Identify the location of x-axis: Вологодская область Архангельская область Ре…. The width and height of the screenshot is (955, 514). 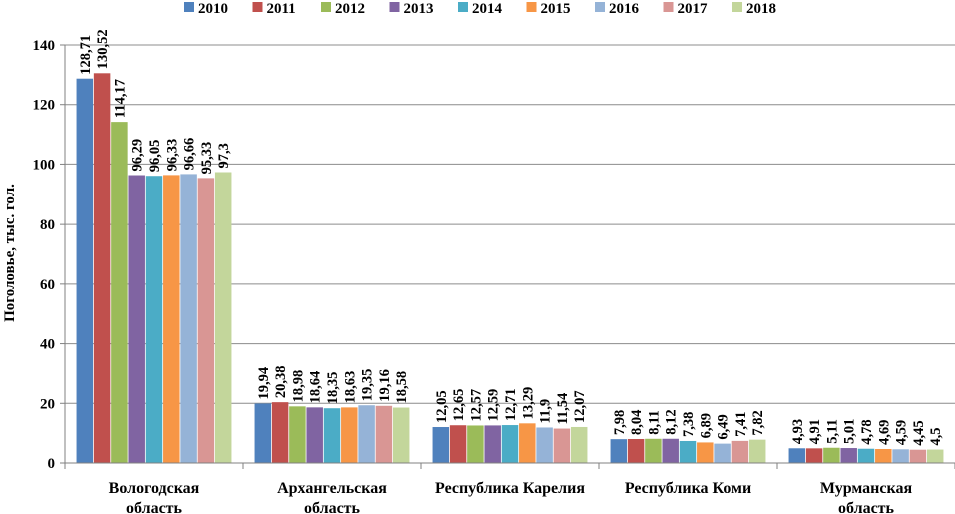
(509, 488).